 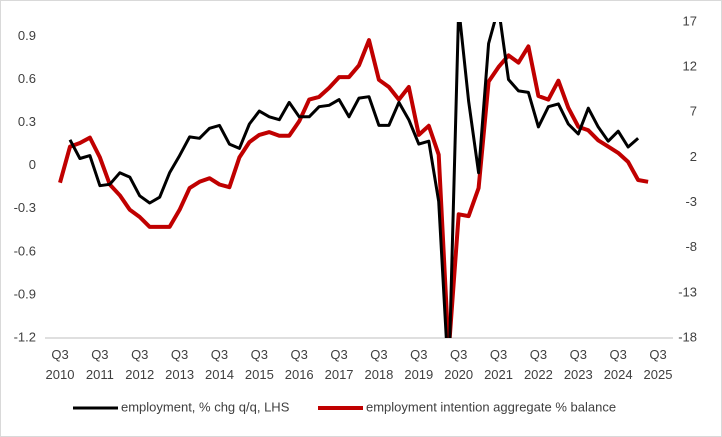 I want to click on y2-tick-label: 7, so click(x=693, y=111).